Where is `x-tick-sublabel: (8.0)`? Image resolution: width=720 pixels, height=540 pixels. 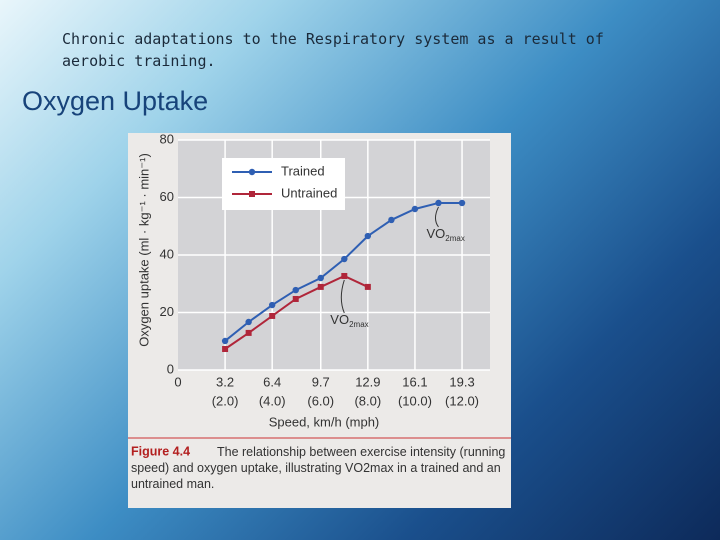 x-tick-sublabel: (8.0) is located at coordinates (367, 400).